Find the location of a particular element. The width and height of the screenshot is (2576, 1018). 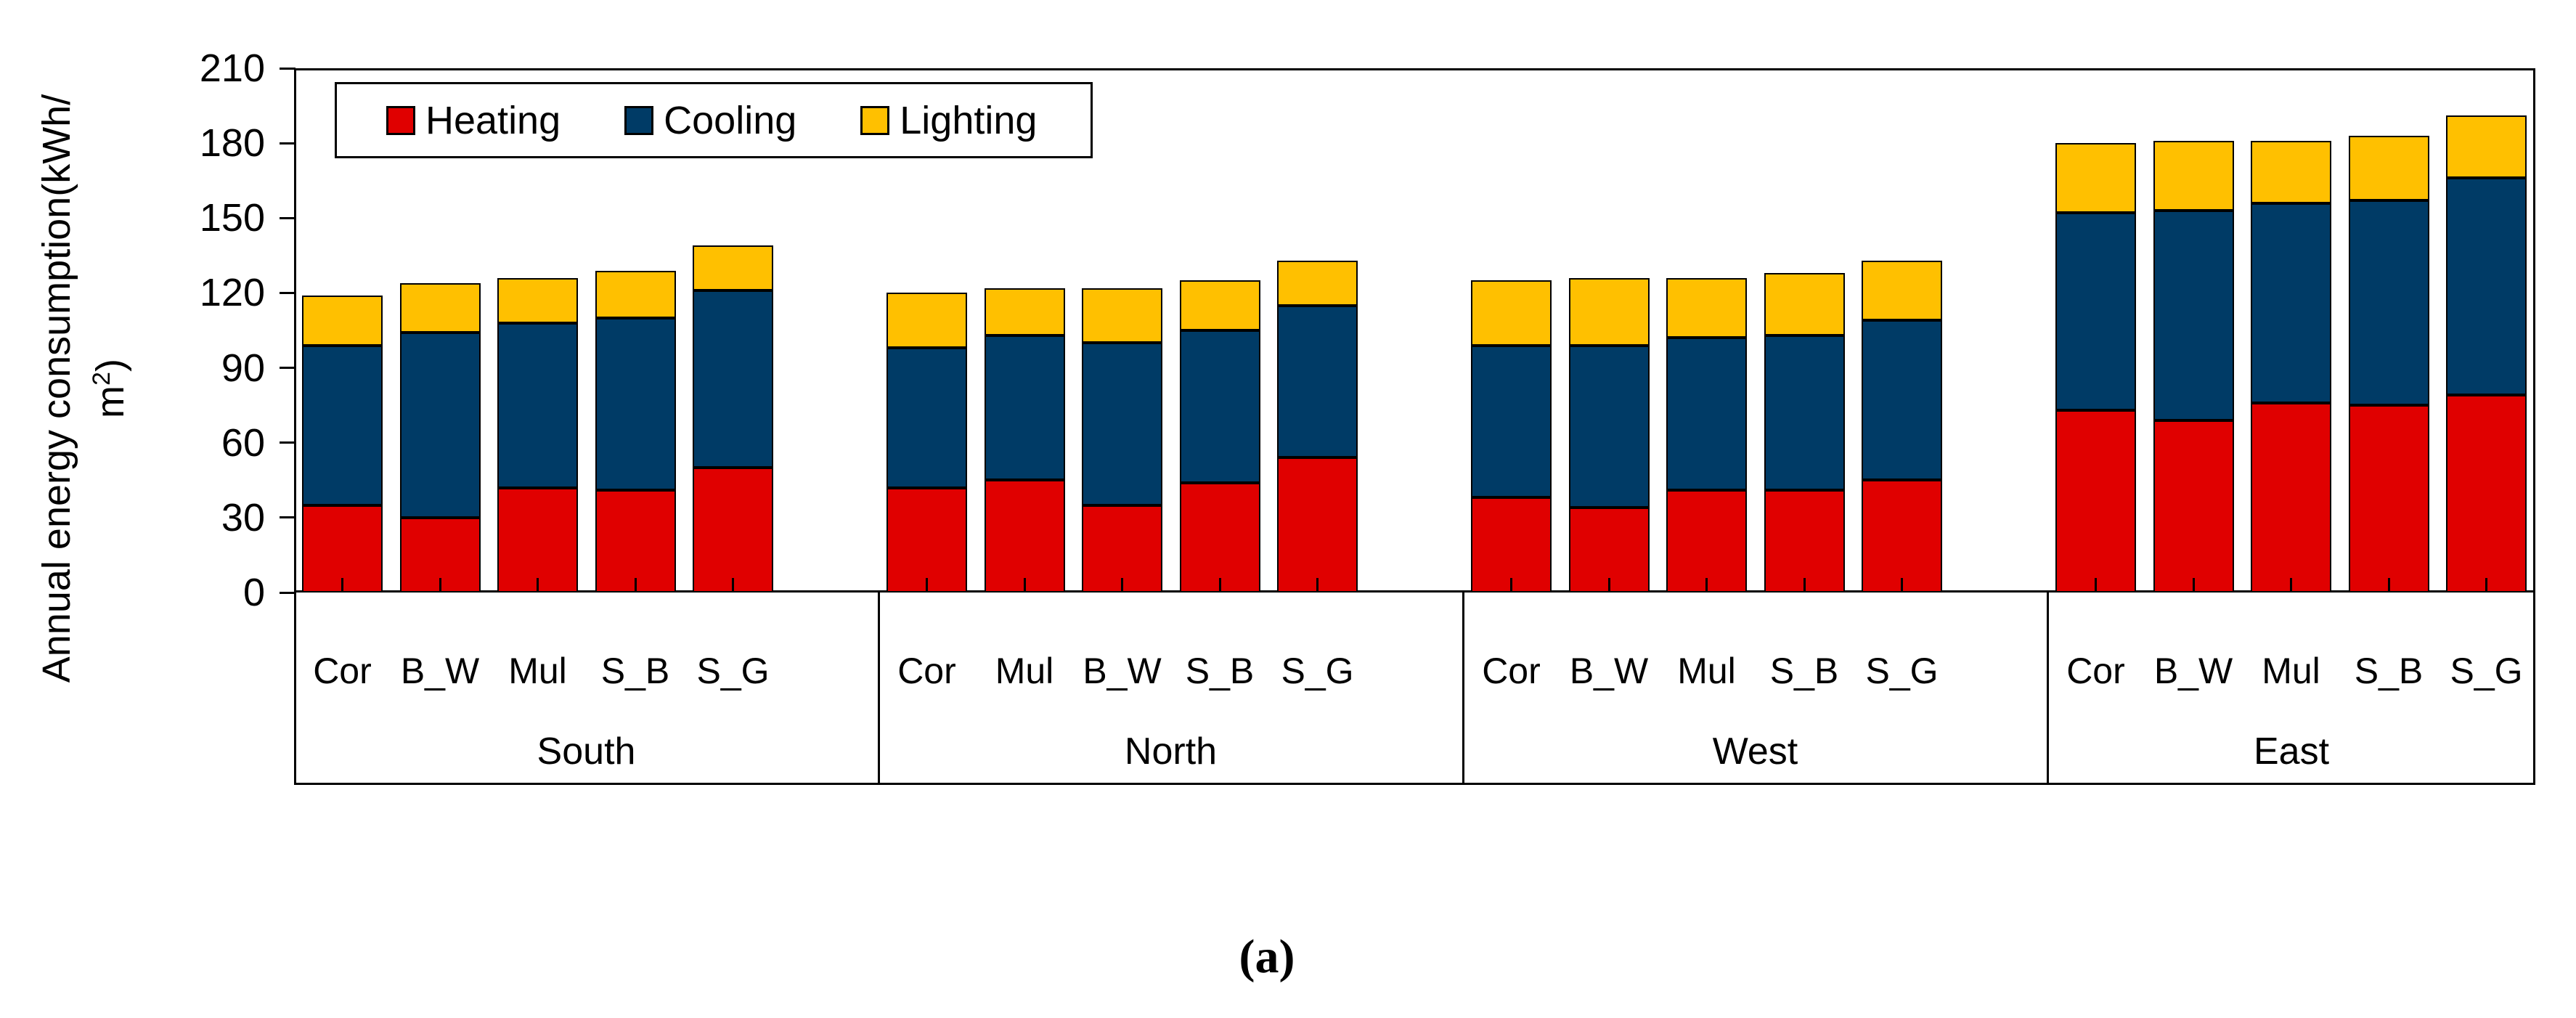

group-label-south: South is located at coordinates (586, 752).